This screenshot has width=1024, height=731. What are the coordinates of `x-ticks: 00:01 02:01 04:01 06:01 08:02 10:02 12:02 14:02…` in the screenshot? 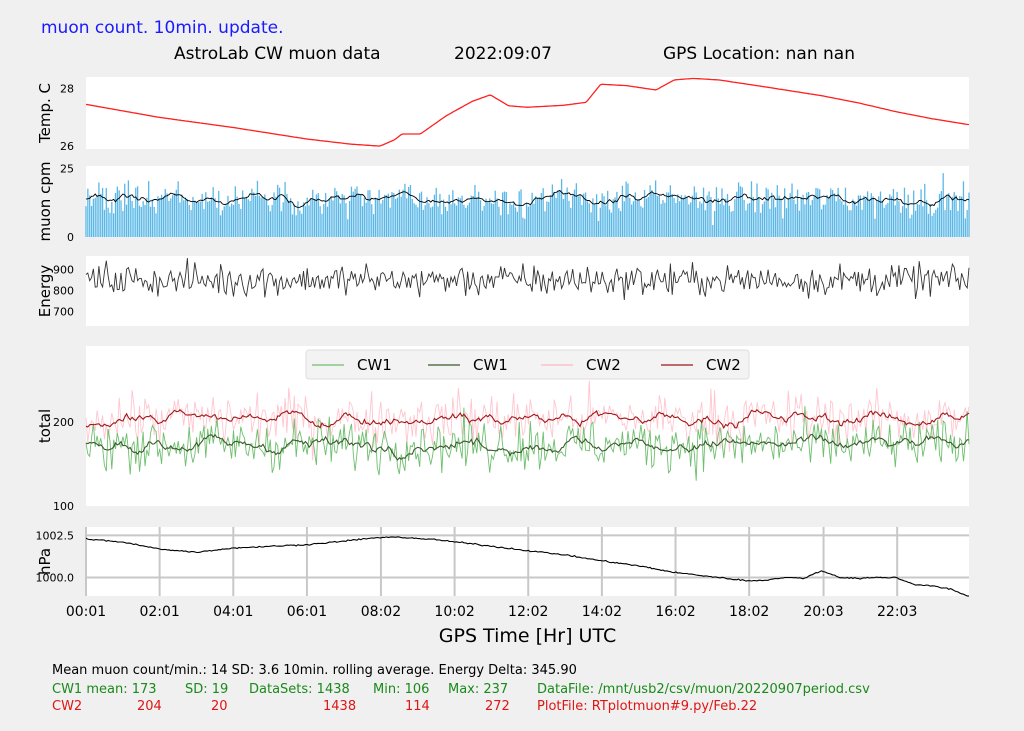 It's located at (492, 612).